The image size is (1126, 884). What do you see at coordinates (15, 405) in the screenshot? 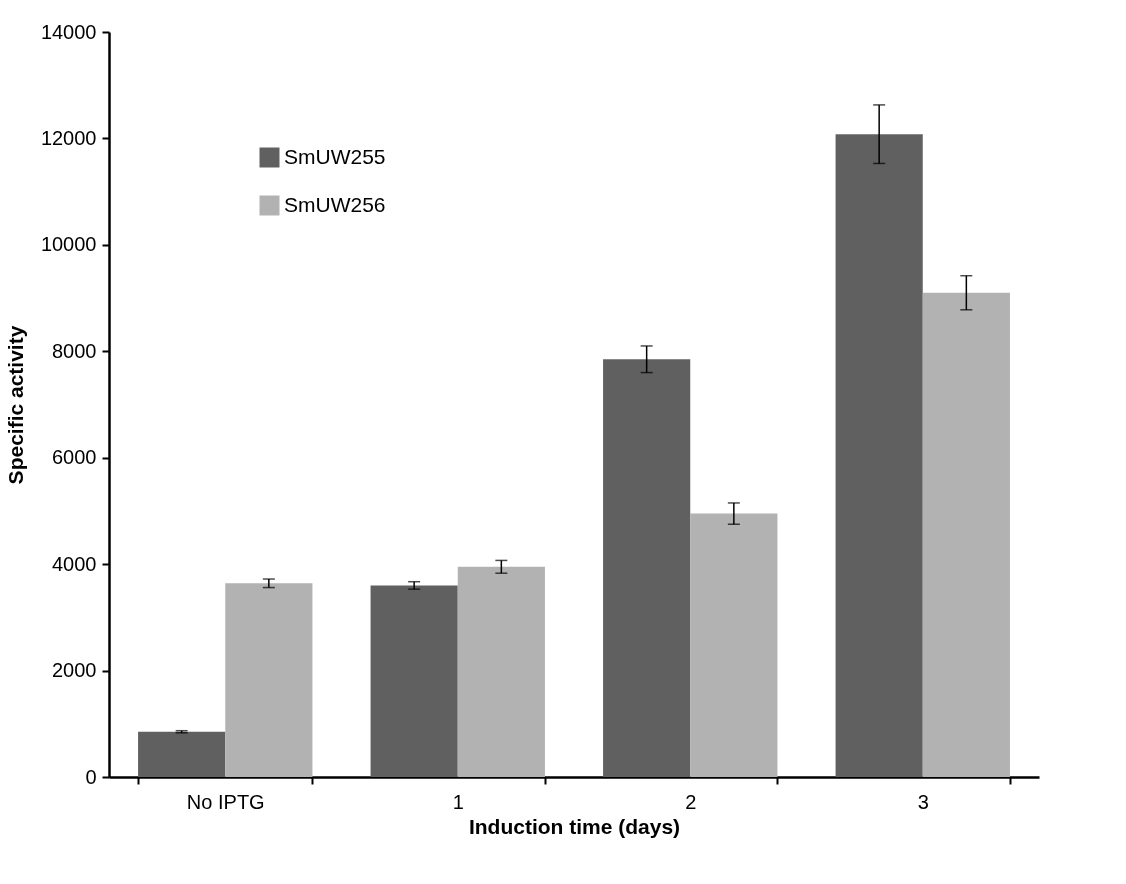
I see `y-axis-title: Specific activity` at bounding box center [15, 405].